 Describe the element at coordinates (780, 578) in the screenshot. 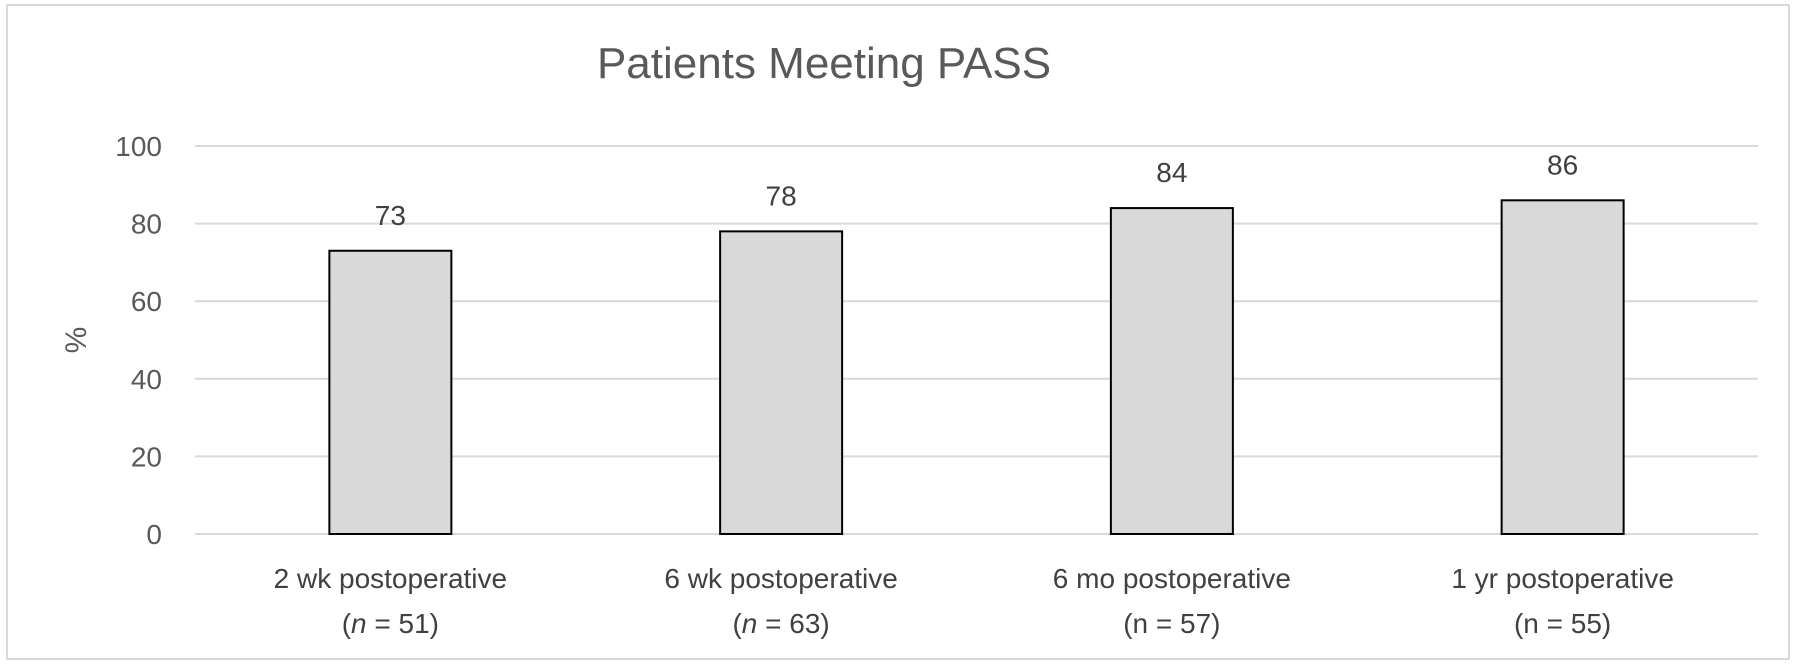

I see `x-tick-label: 6 wk postoperative` at that location.